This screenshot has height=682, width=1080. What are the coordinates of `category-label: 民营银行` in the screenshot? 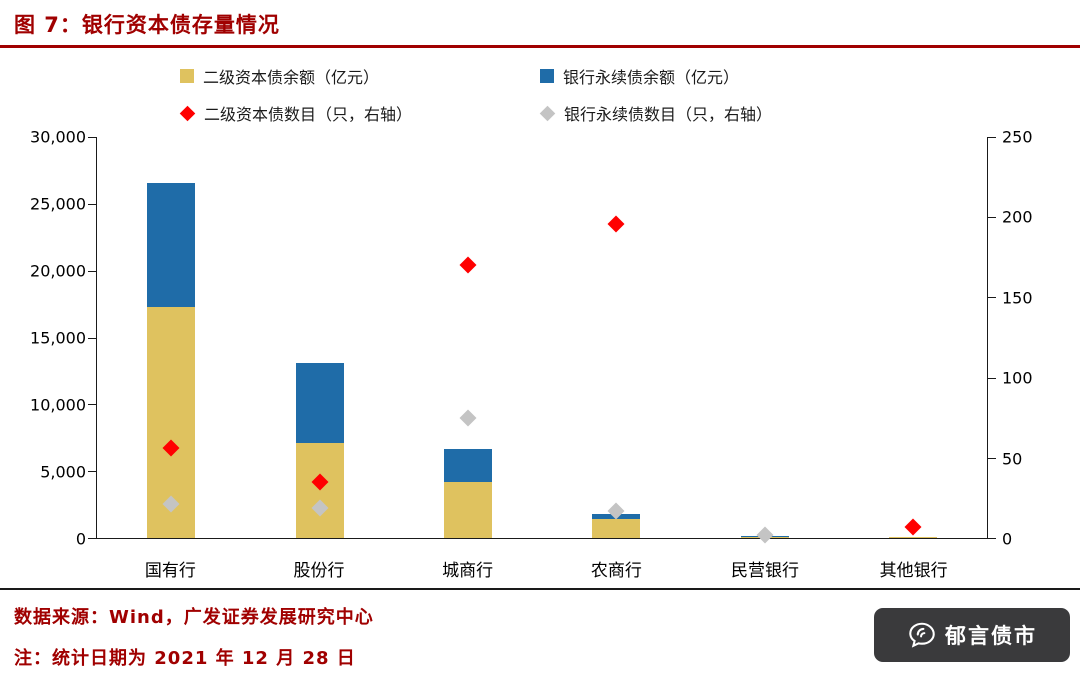 It's located at (765, 571).